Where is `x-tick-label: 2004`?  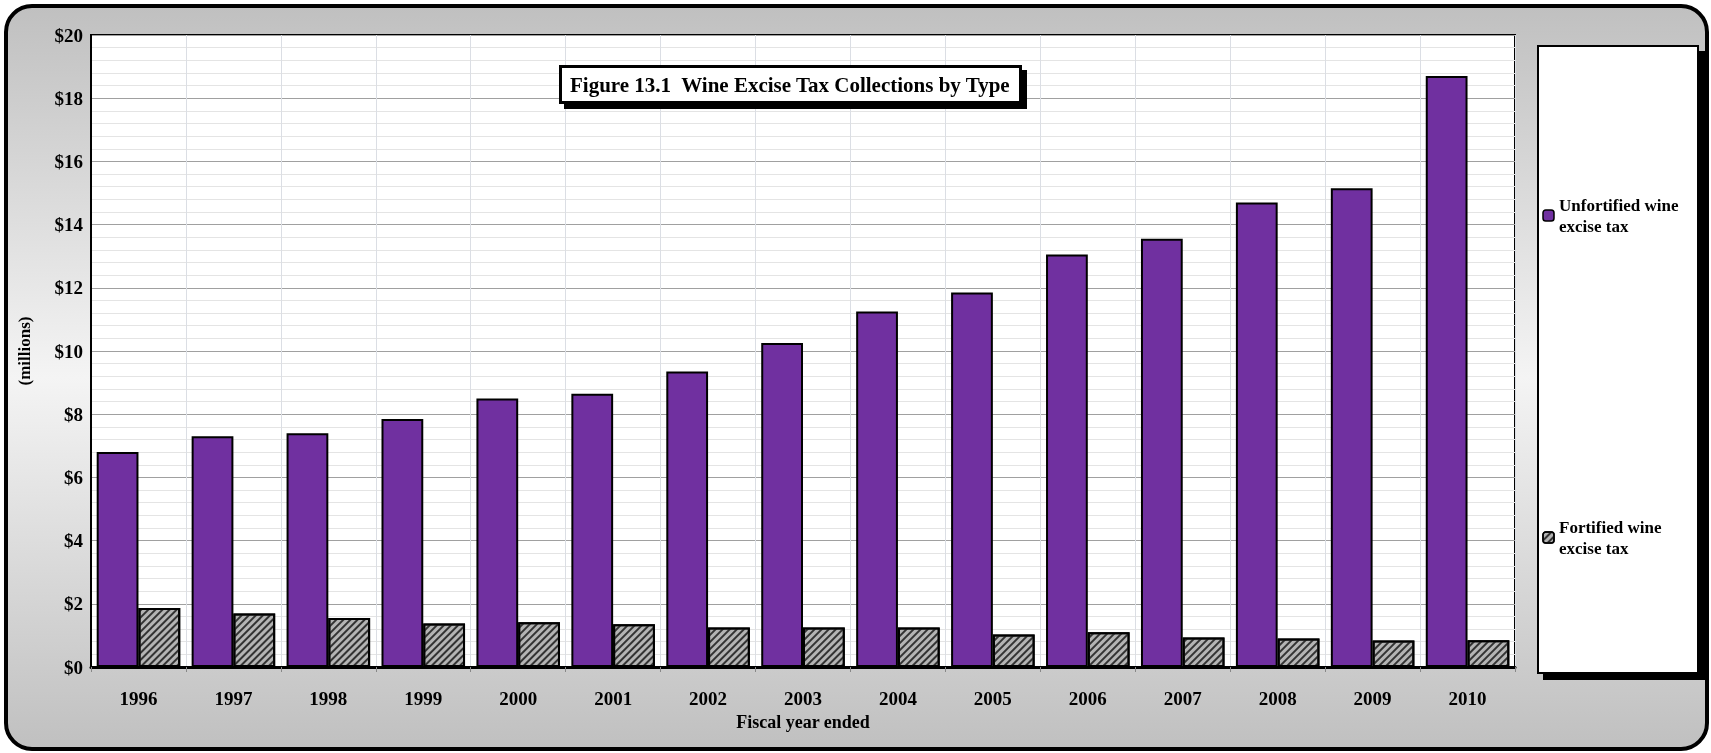
x-tick-label: 2004 is located at coordinates (898, 698).